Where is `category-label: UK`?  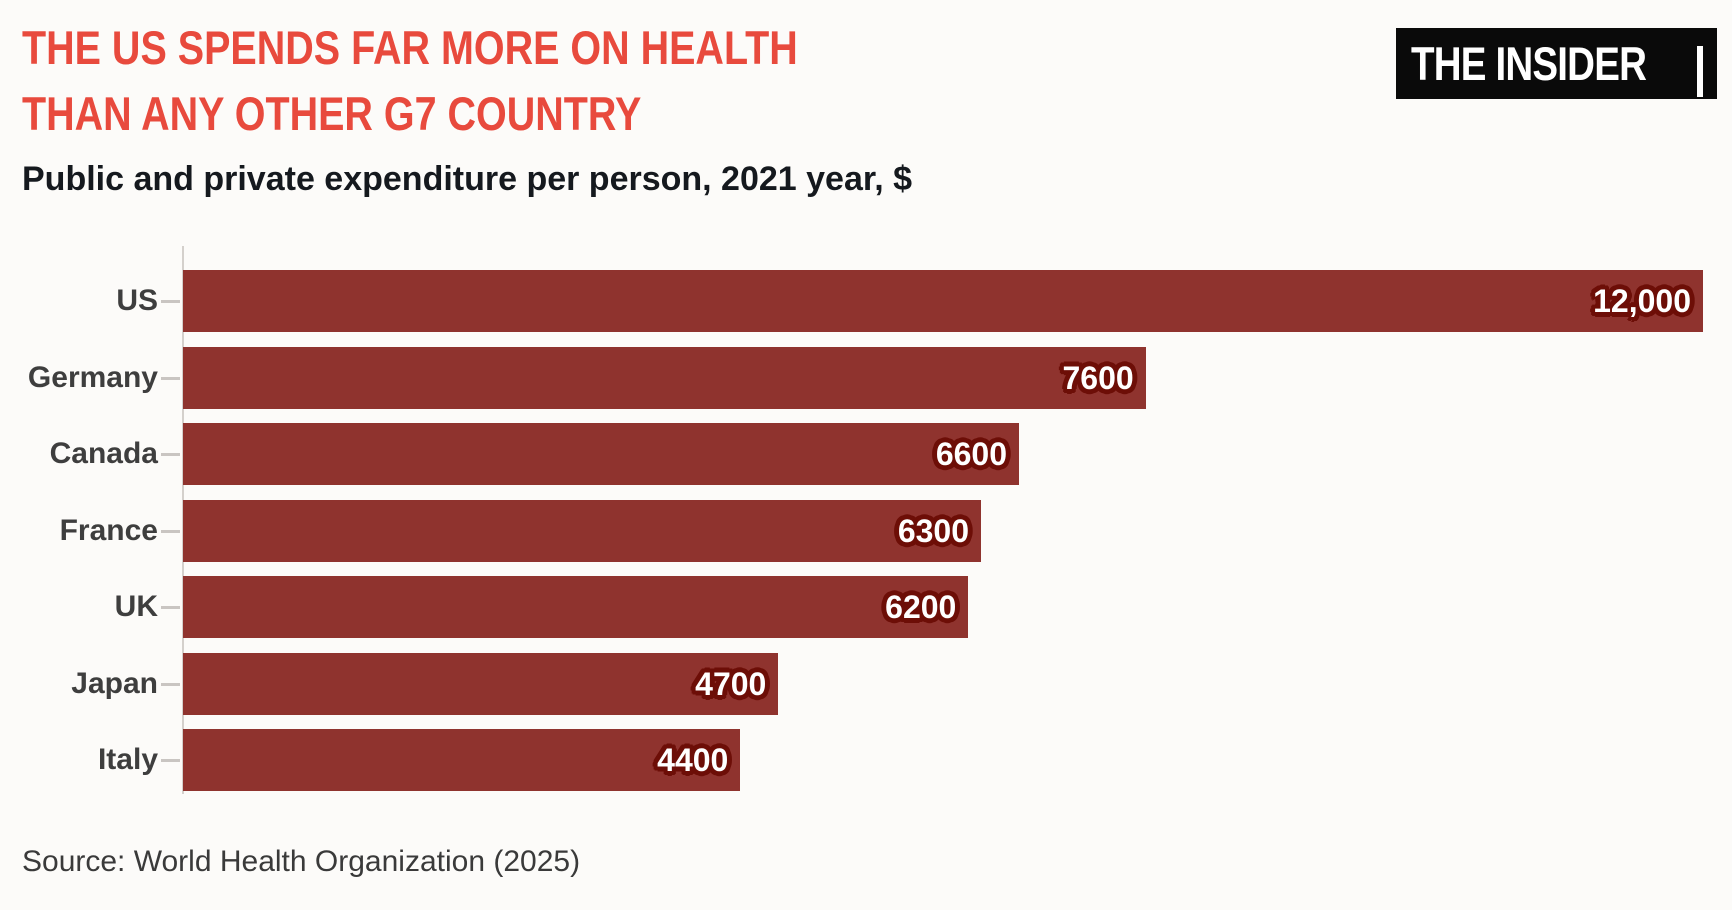 category-label: UK is located at coordinates (136, 606).